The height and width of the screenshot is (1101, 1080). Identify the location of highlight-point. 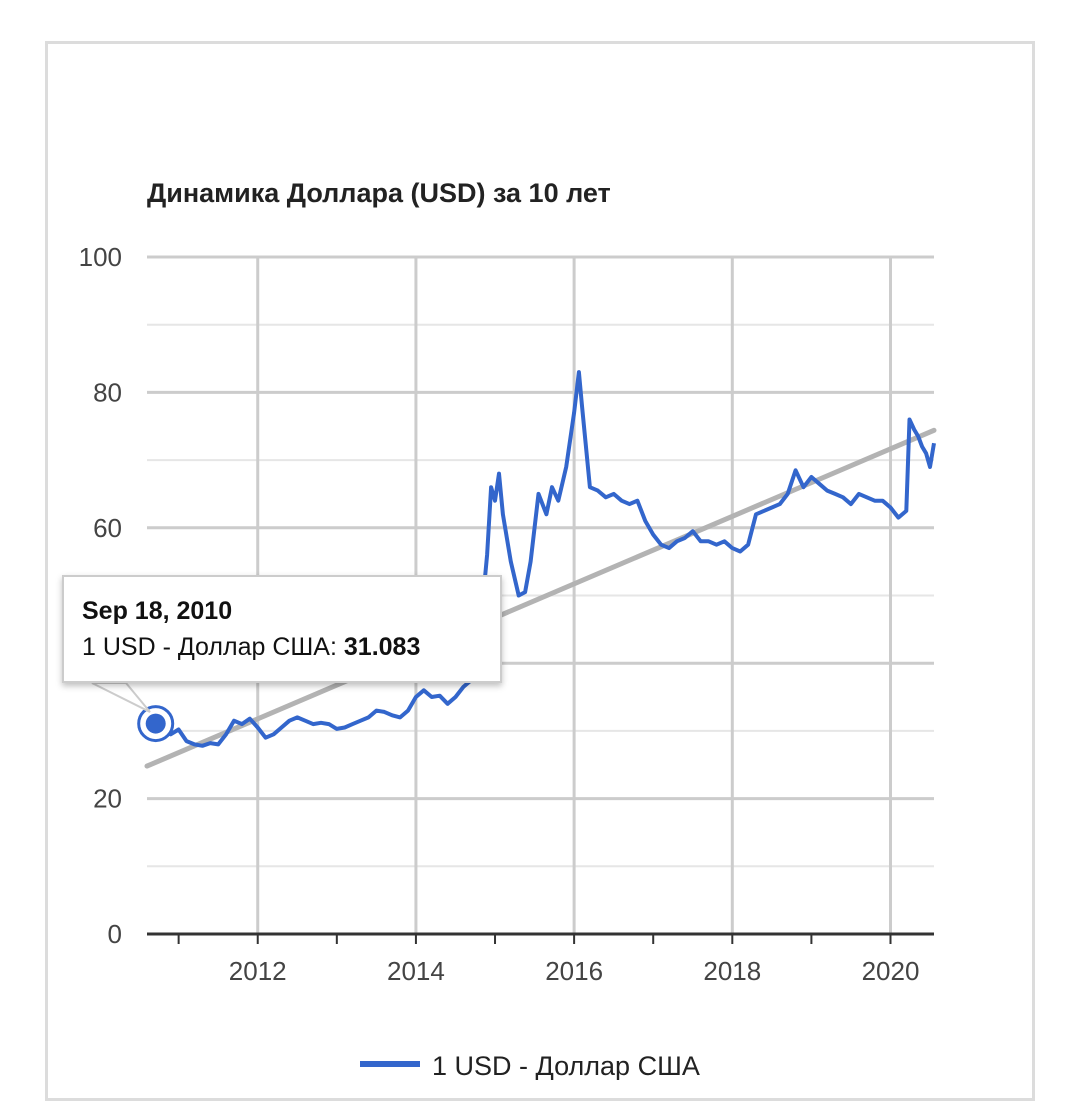
(155, 723).